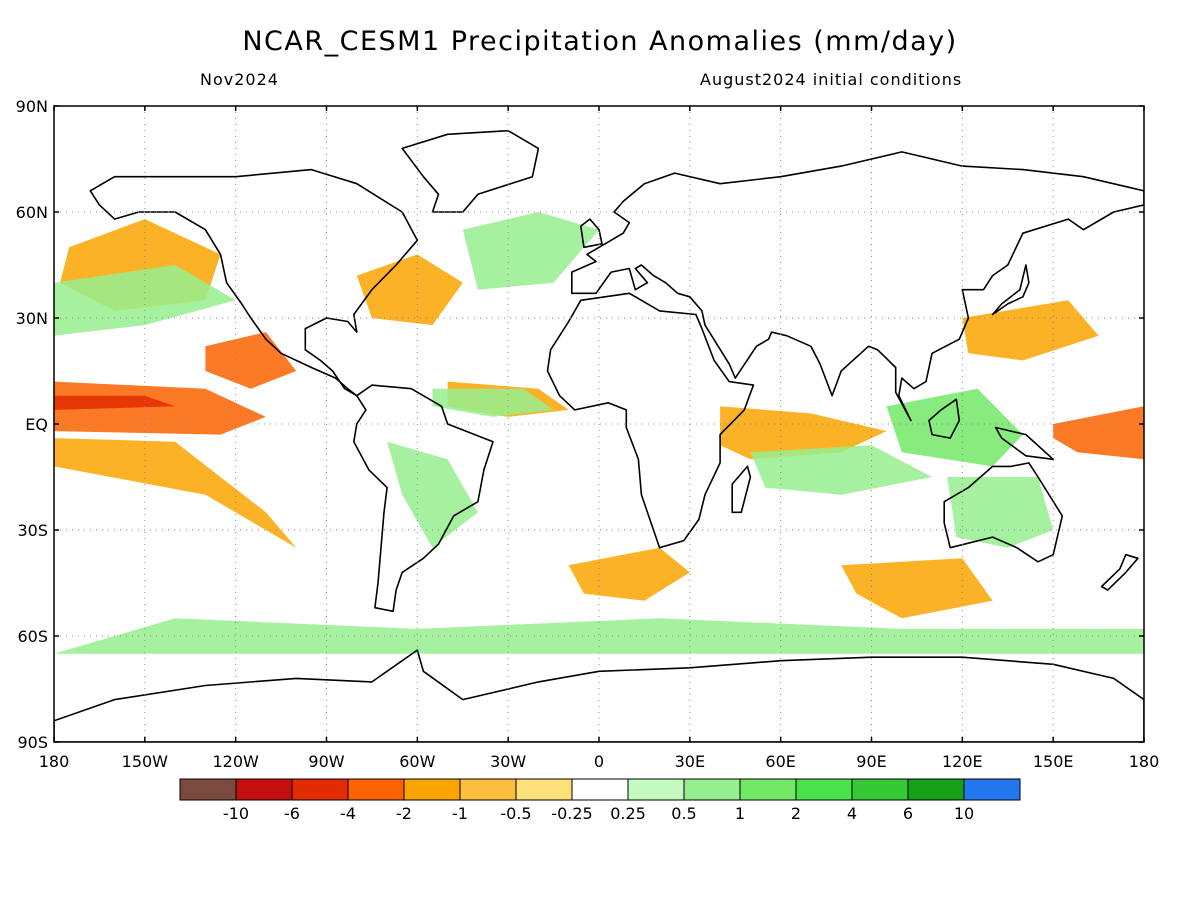 The height and width of the screenshot is (900, 1200). Describe the element at coordinates (1024, 443) in the screenshot. I see `coastline-new-guinea` at that location.